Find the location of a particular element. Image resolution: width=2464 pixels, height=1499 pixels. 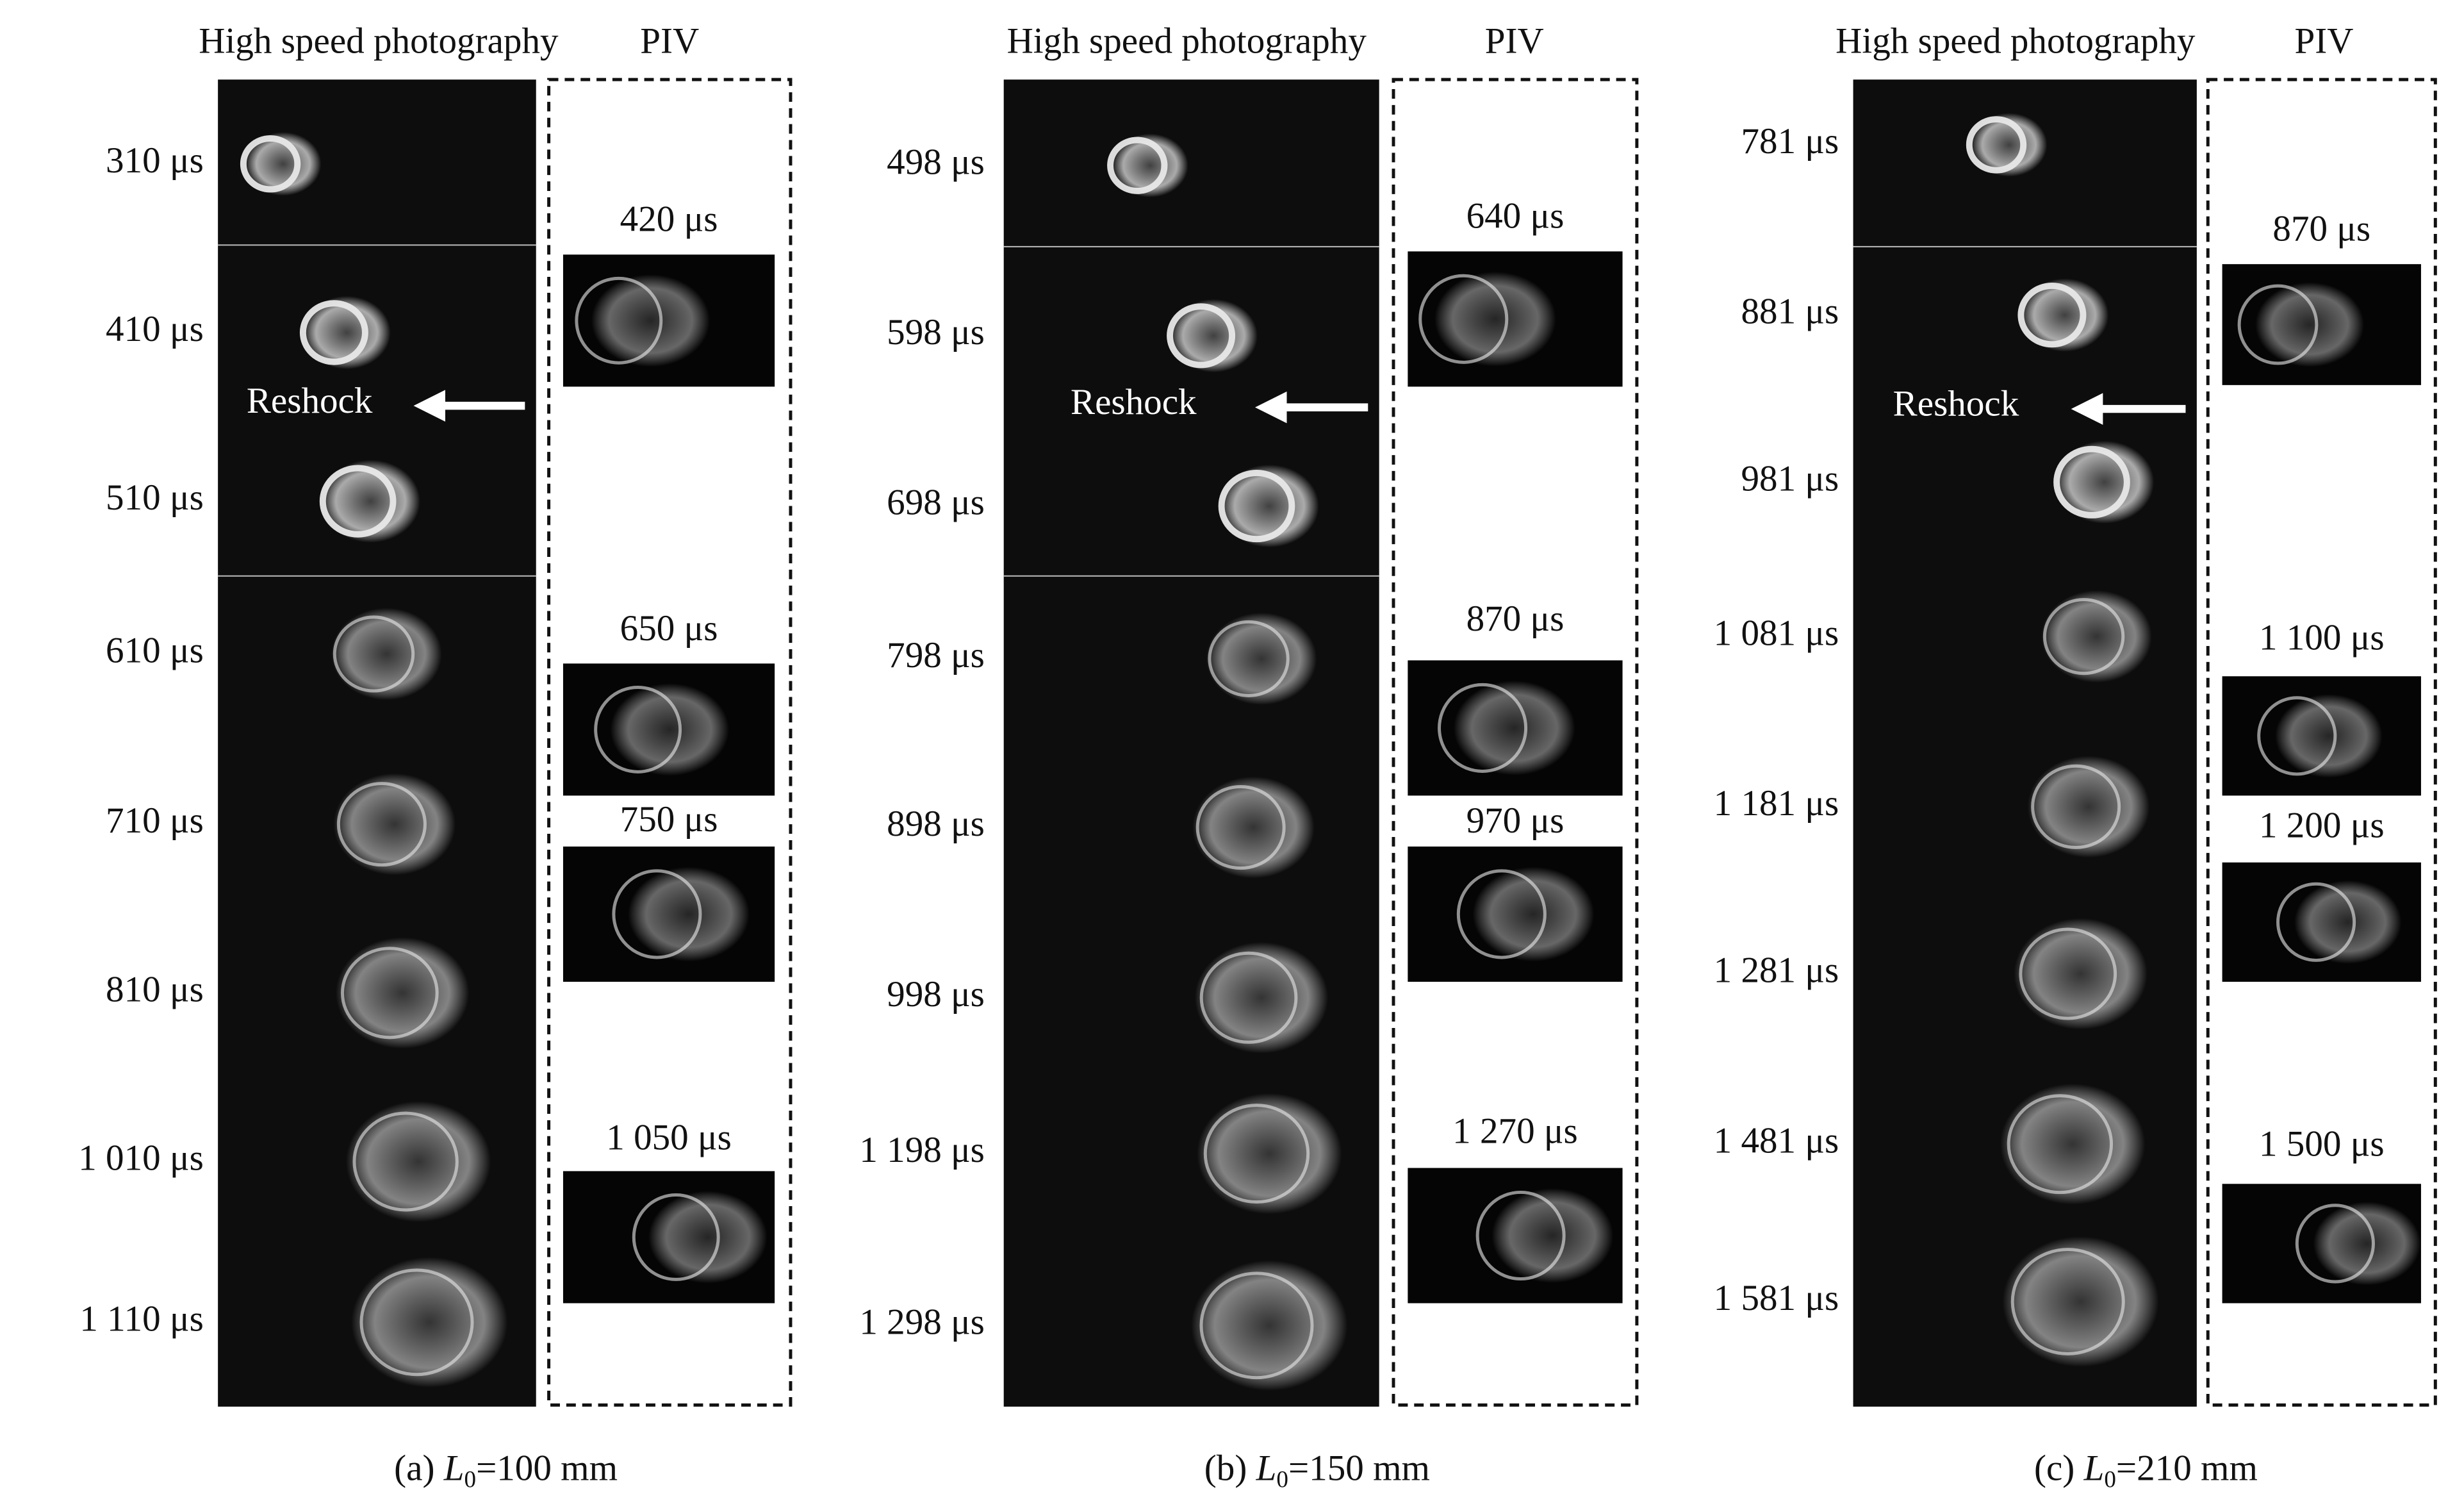

time-label: 1 298 μs is located at coordinates (922, 1322).